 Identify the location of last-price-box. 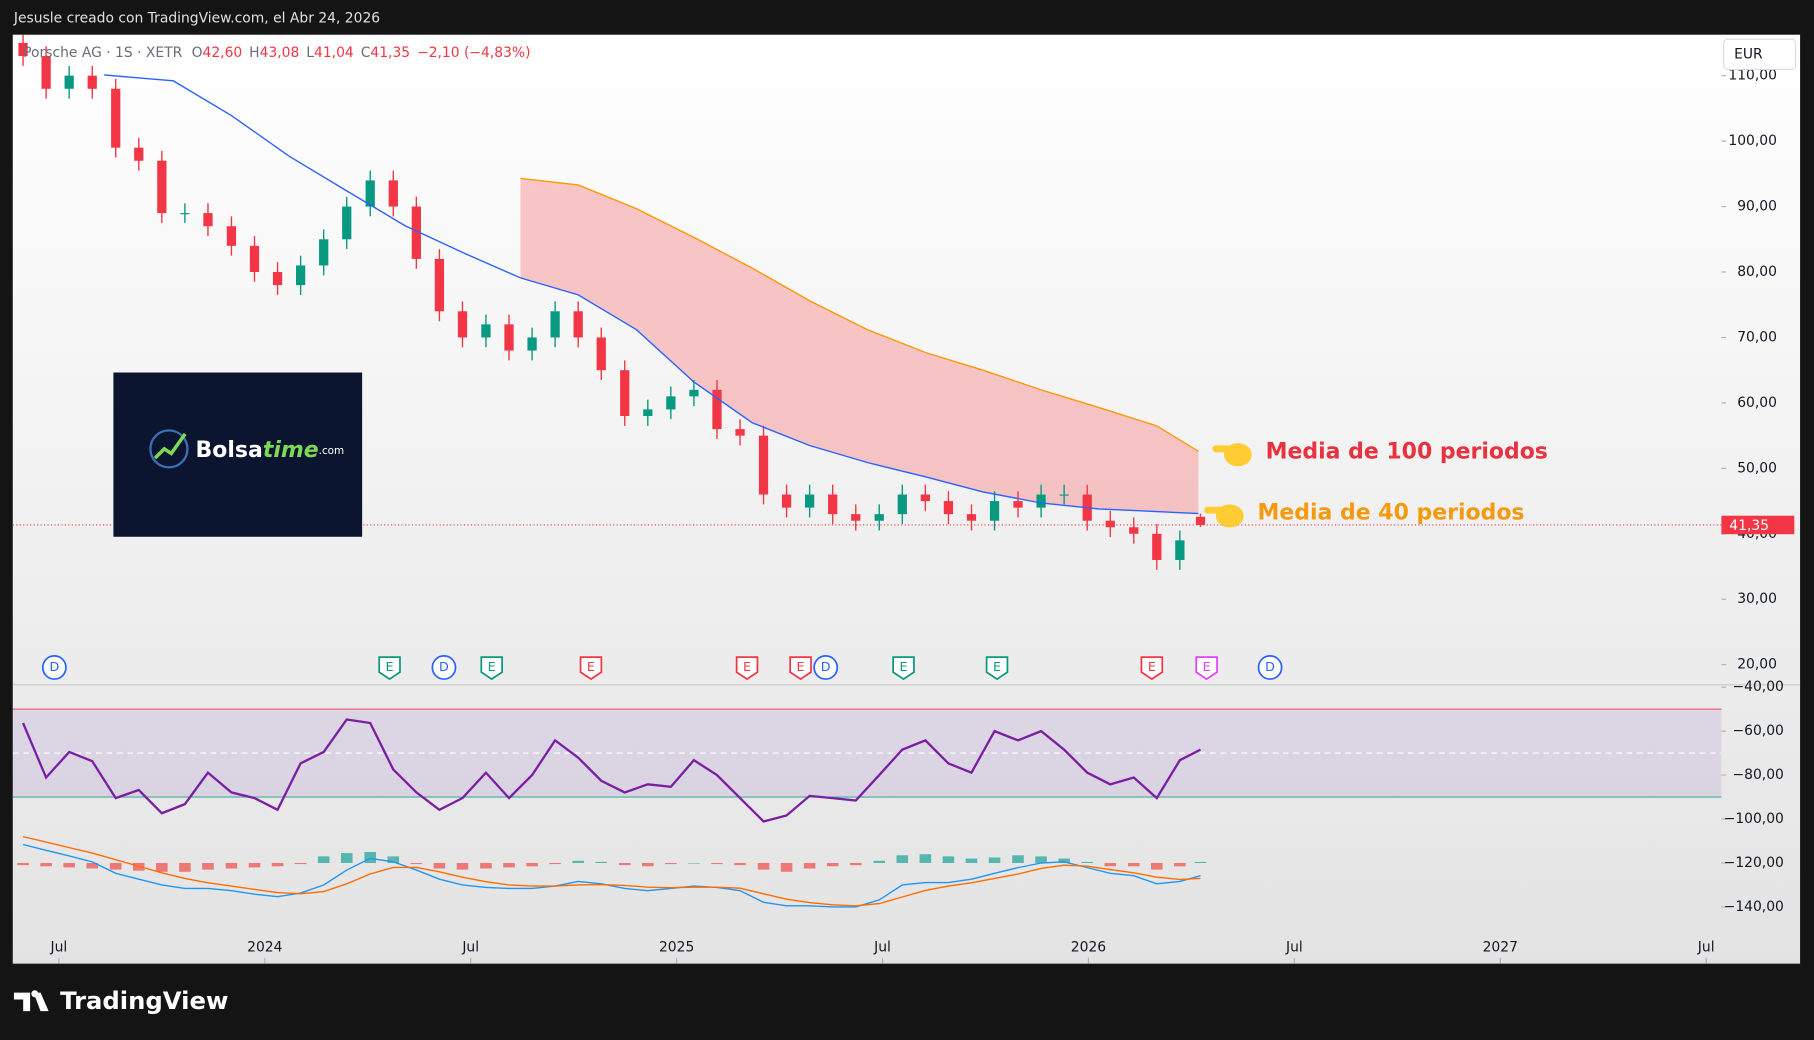
(1758, 525).